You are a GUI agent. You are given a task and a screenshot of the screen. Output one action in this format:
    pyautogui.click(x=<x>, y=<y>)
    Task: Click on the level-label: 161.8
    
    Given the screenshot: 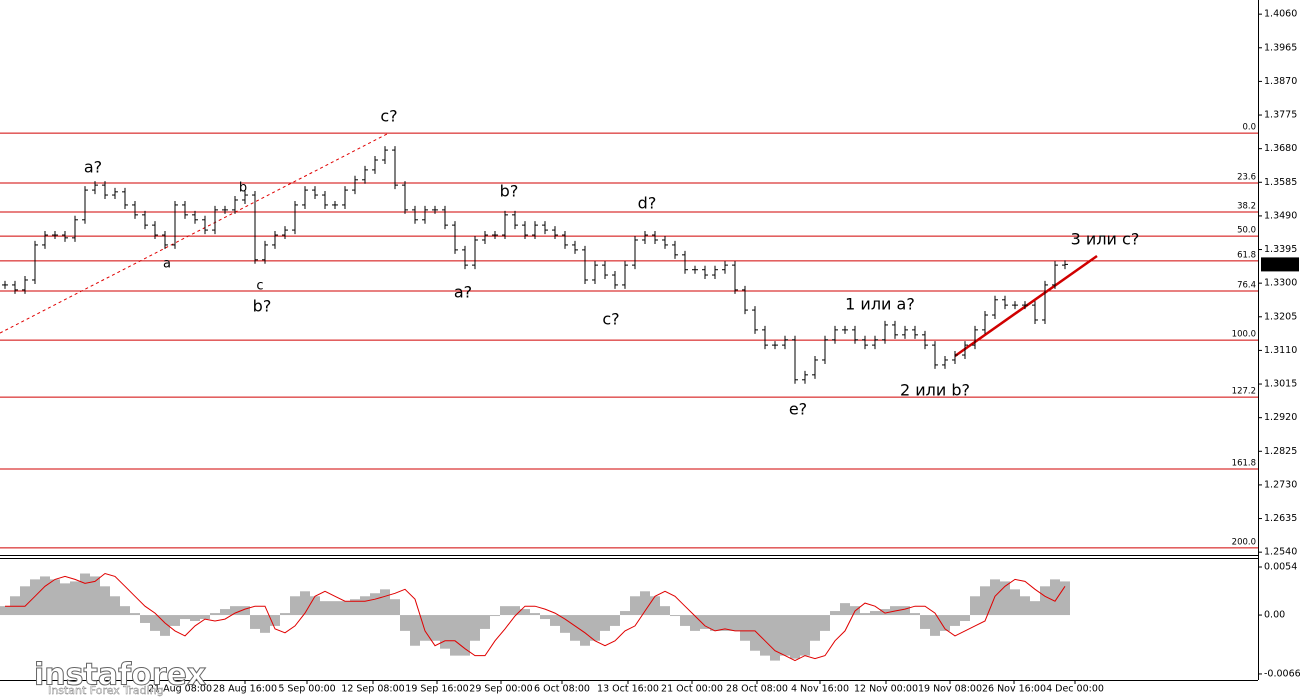 What is the action you would take?
    pyautogui.click(x=1244, y=463)
    